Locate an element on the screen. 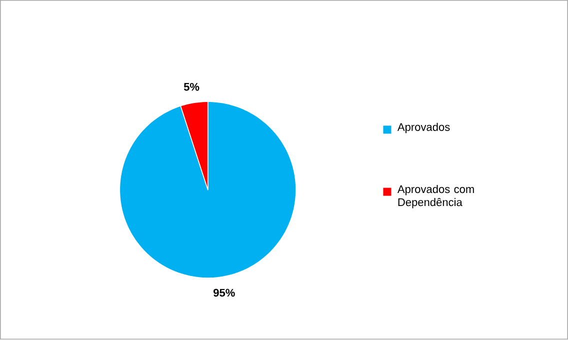 This screenshot has height=340, width=568. data-label: 95% is located at coordinates (224, 293).